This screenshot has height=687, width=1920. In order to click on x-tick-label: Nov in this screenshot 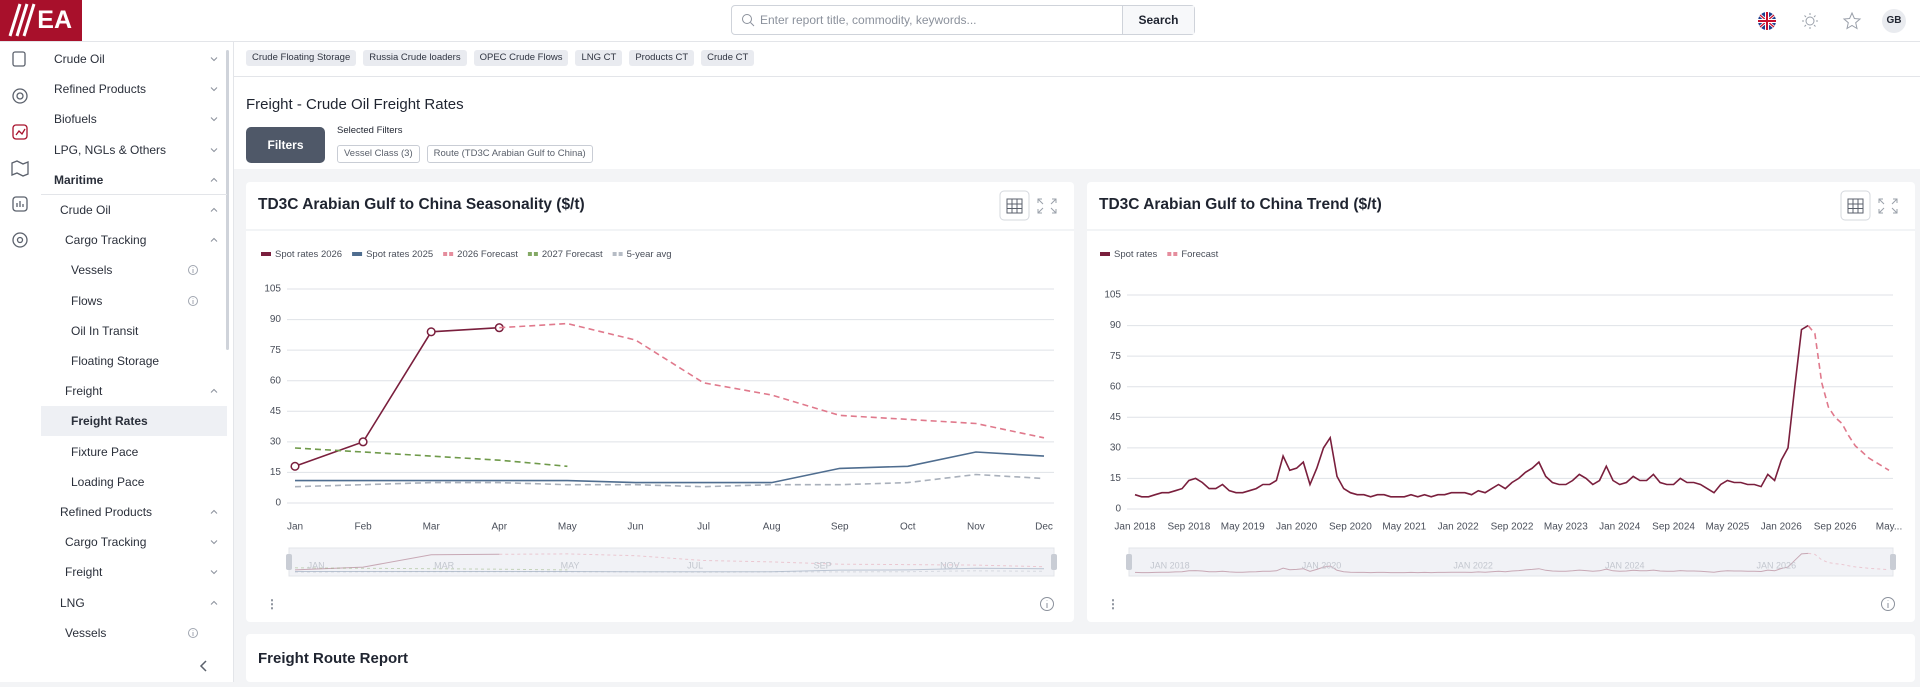, I will do `click(976, 527)`.